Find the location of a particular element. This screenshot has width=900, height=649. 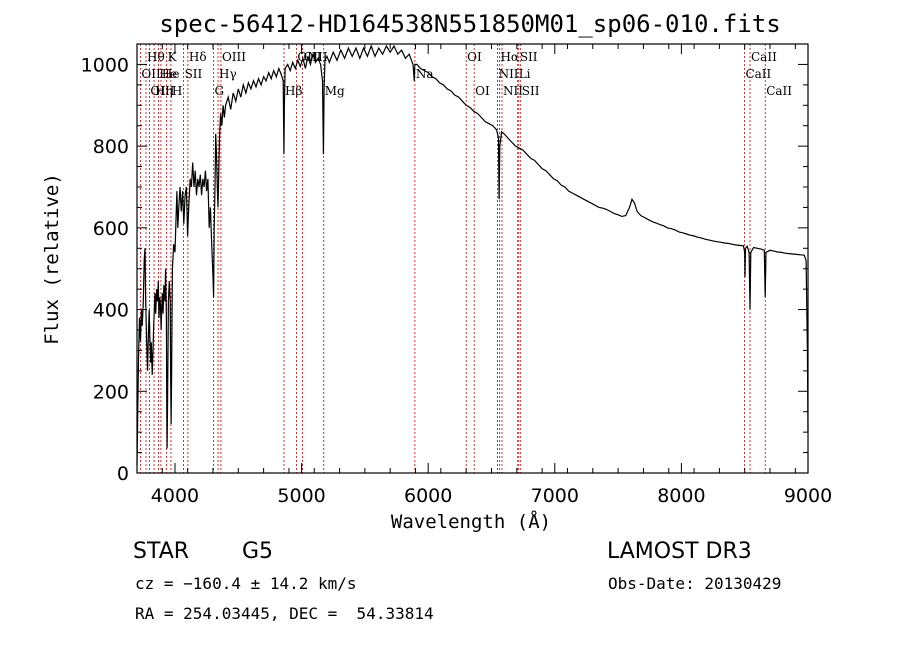

y-tick-label: 1000 is located at coordinates (105, 65).